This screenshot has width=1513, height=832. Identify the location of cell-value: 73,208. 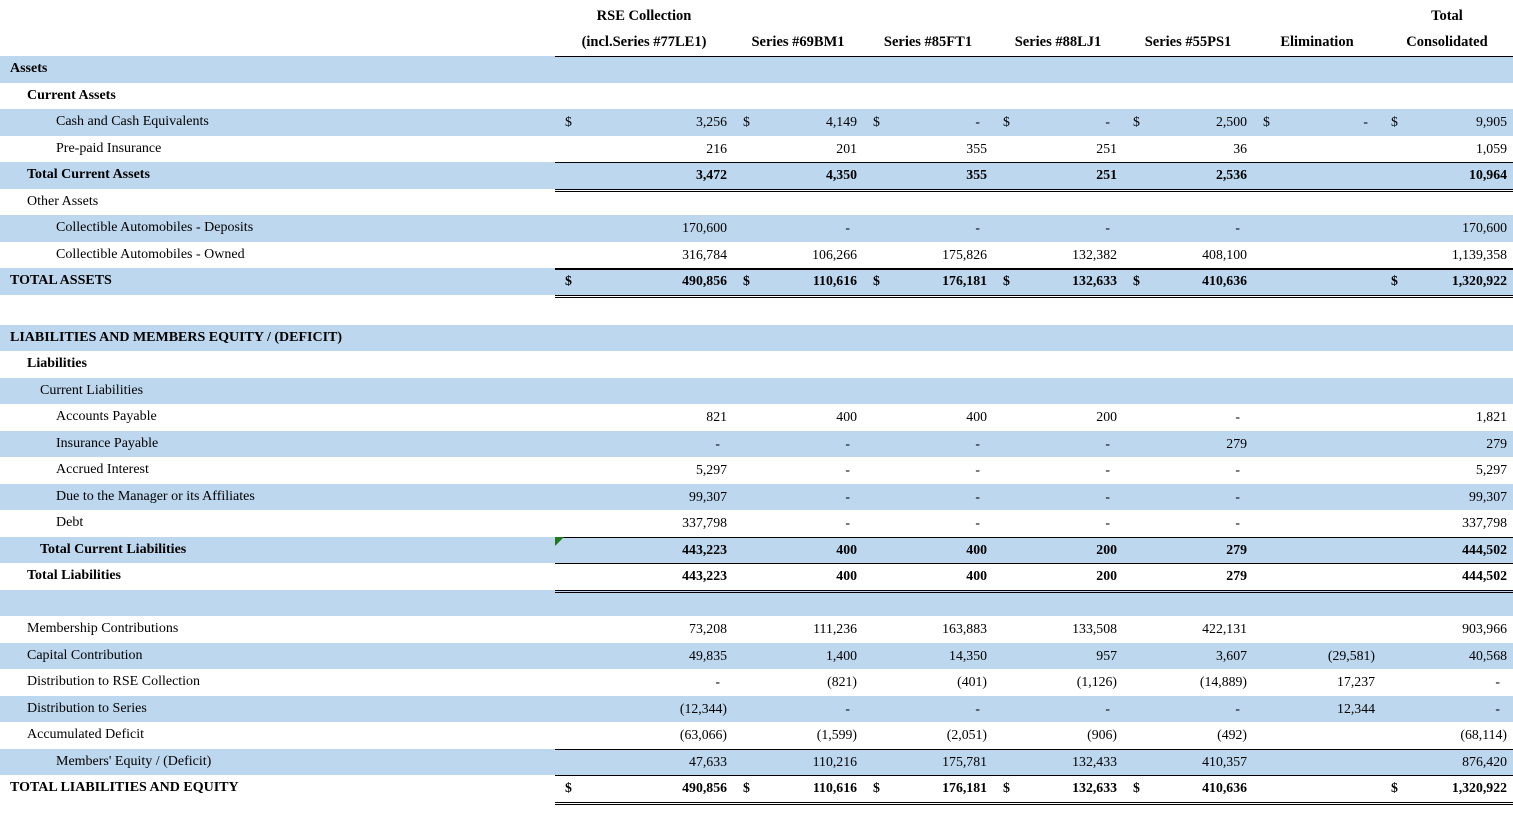
(708, 628).